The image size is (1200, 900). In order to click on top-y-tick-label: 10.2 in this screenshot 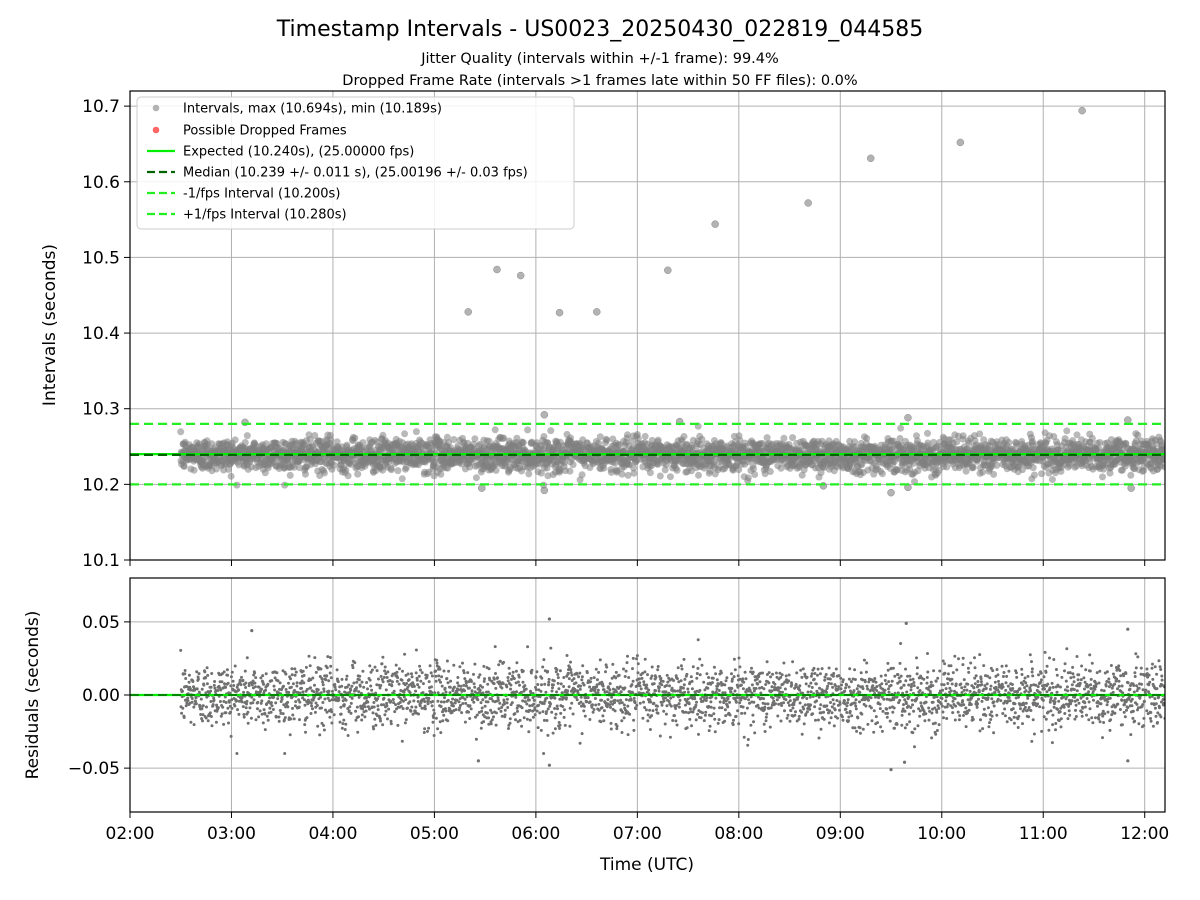, I will do `click(101, 485)`.